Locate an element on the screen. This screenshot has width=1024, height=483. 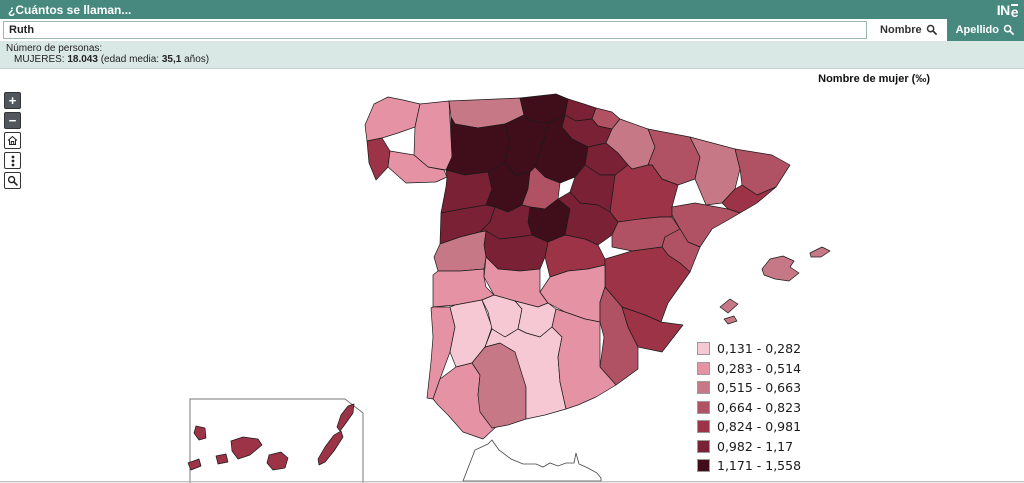
legend-range-label: 0,664 - 0,823 is located at coordinates (759, 407).